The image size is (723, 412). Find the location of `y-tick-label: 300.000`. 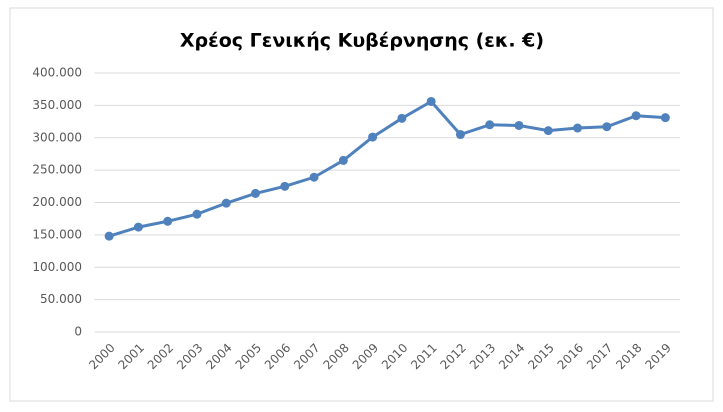

y-tick-label: 300.000 is located at coordinates (57, 137).